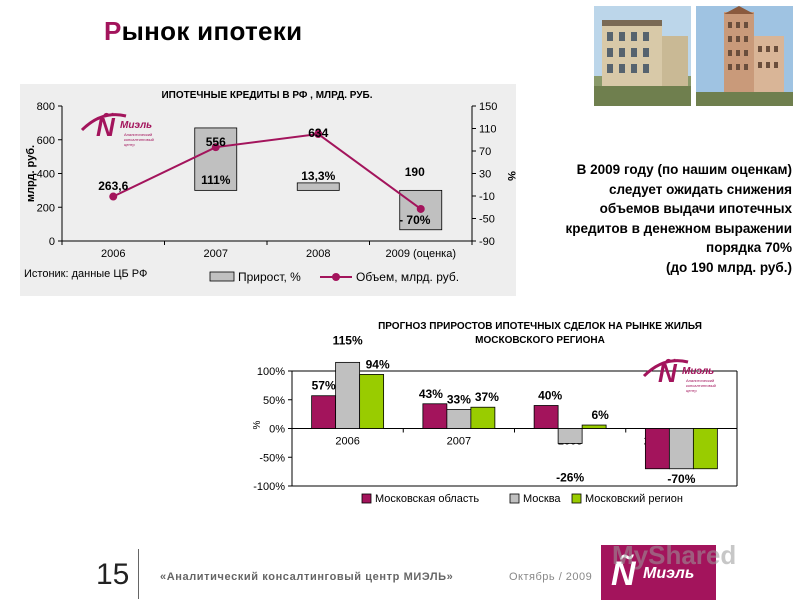  Describe the element at coordinates (488, 107) in the screenshot. I see `y-tick-label-right: 150` at that location.